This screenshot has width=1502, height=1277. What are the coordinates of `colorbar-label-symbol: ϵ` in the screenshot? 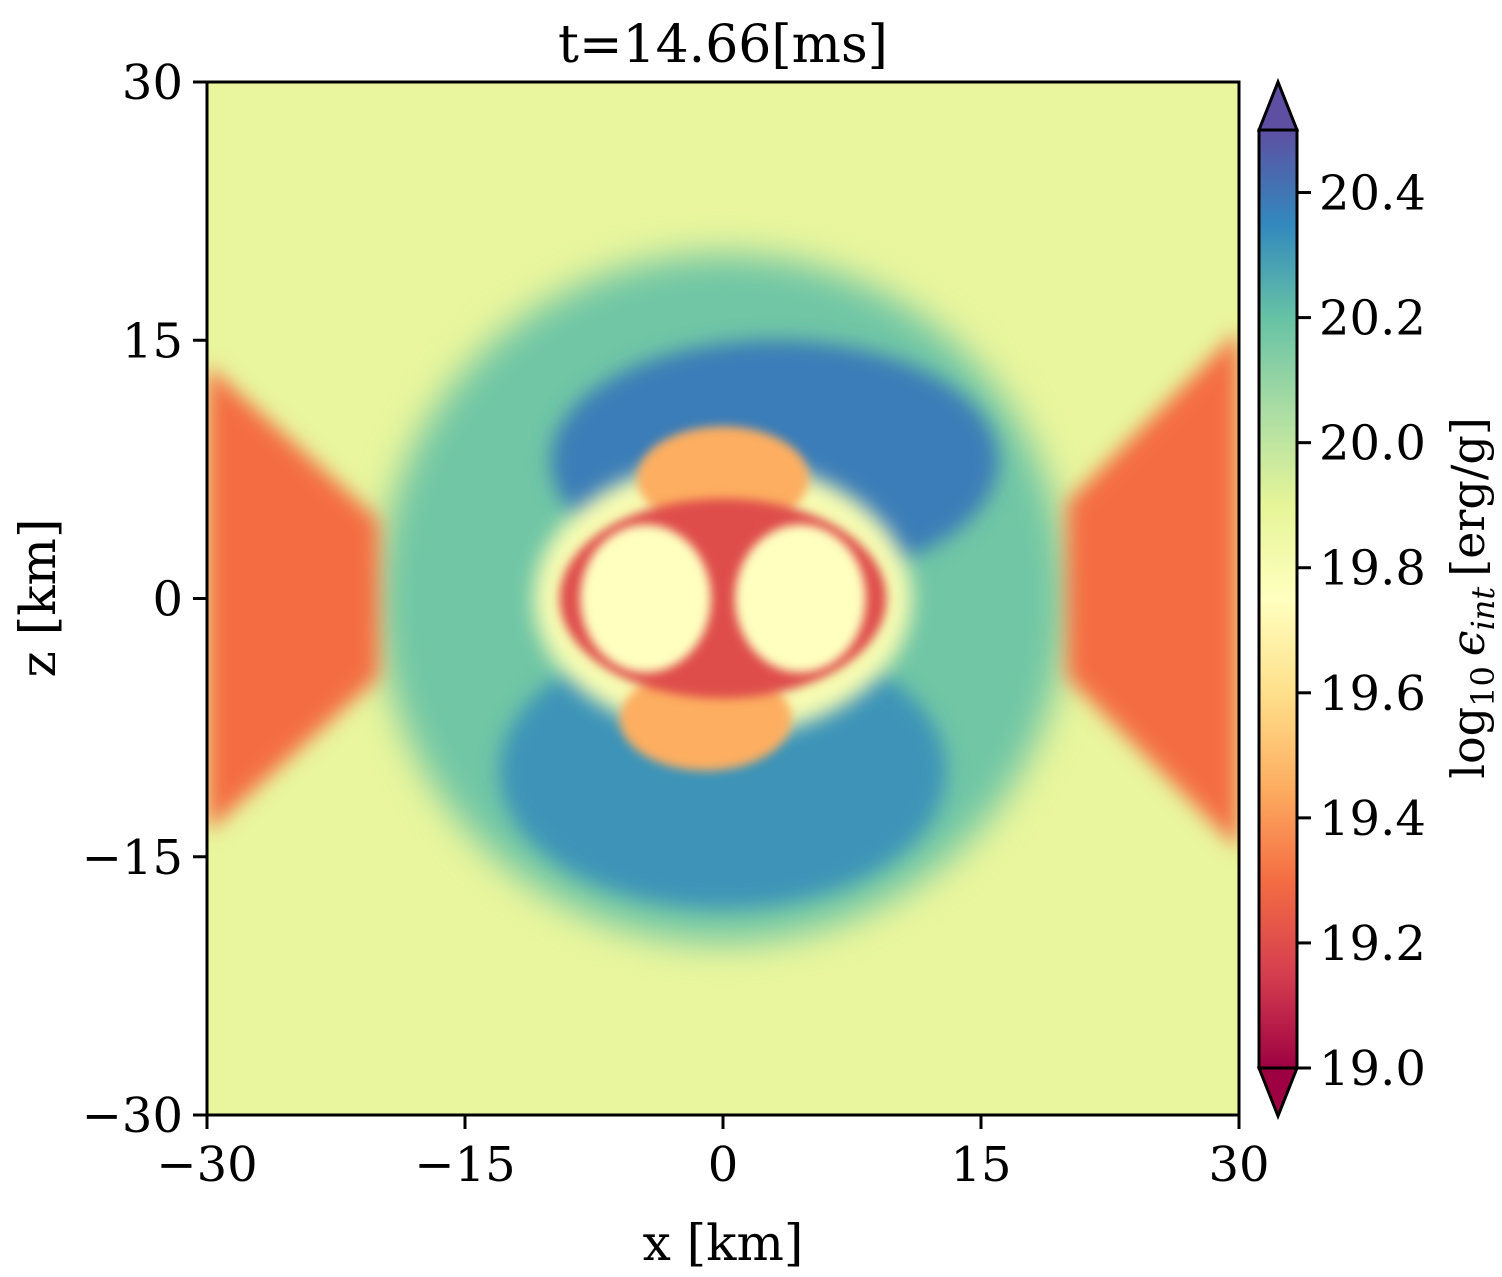 It's located at (1468, 643).